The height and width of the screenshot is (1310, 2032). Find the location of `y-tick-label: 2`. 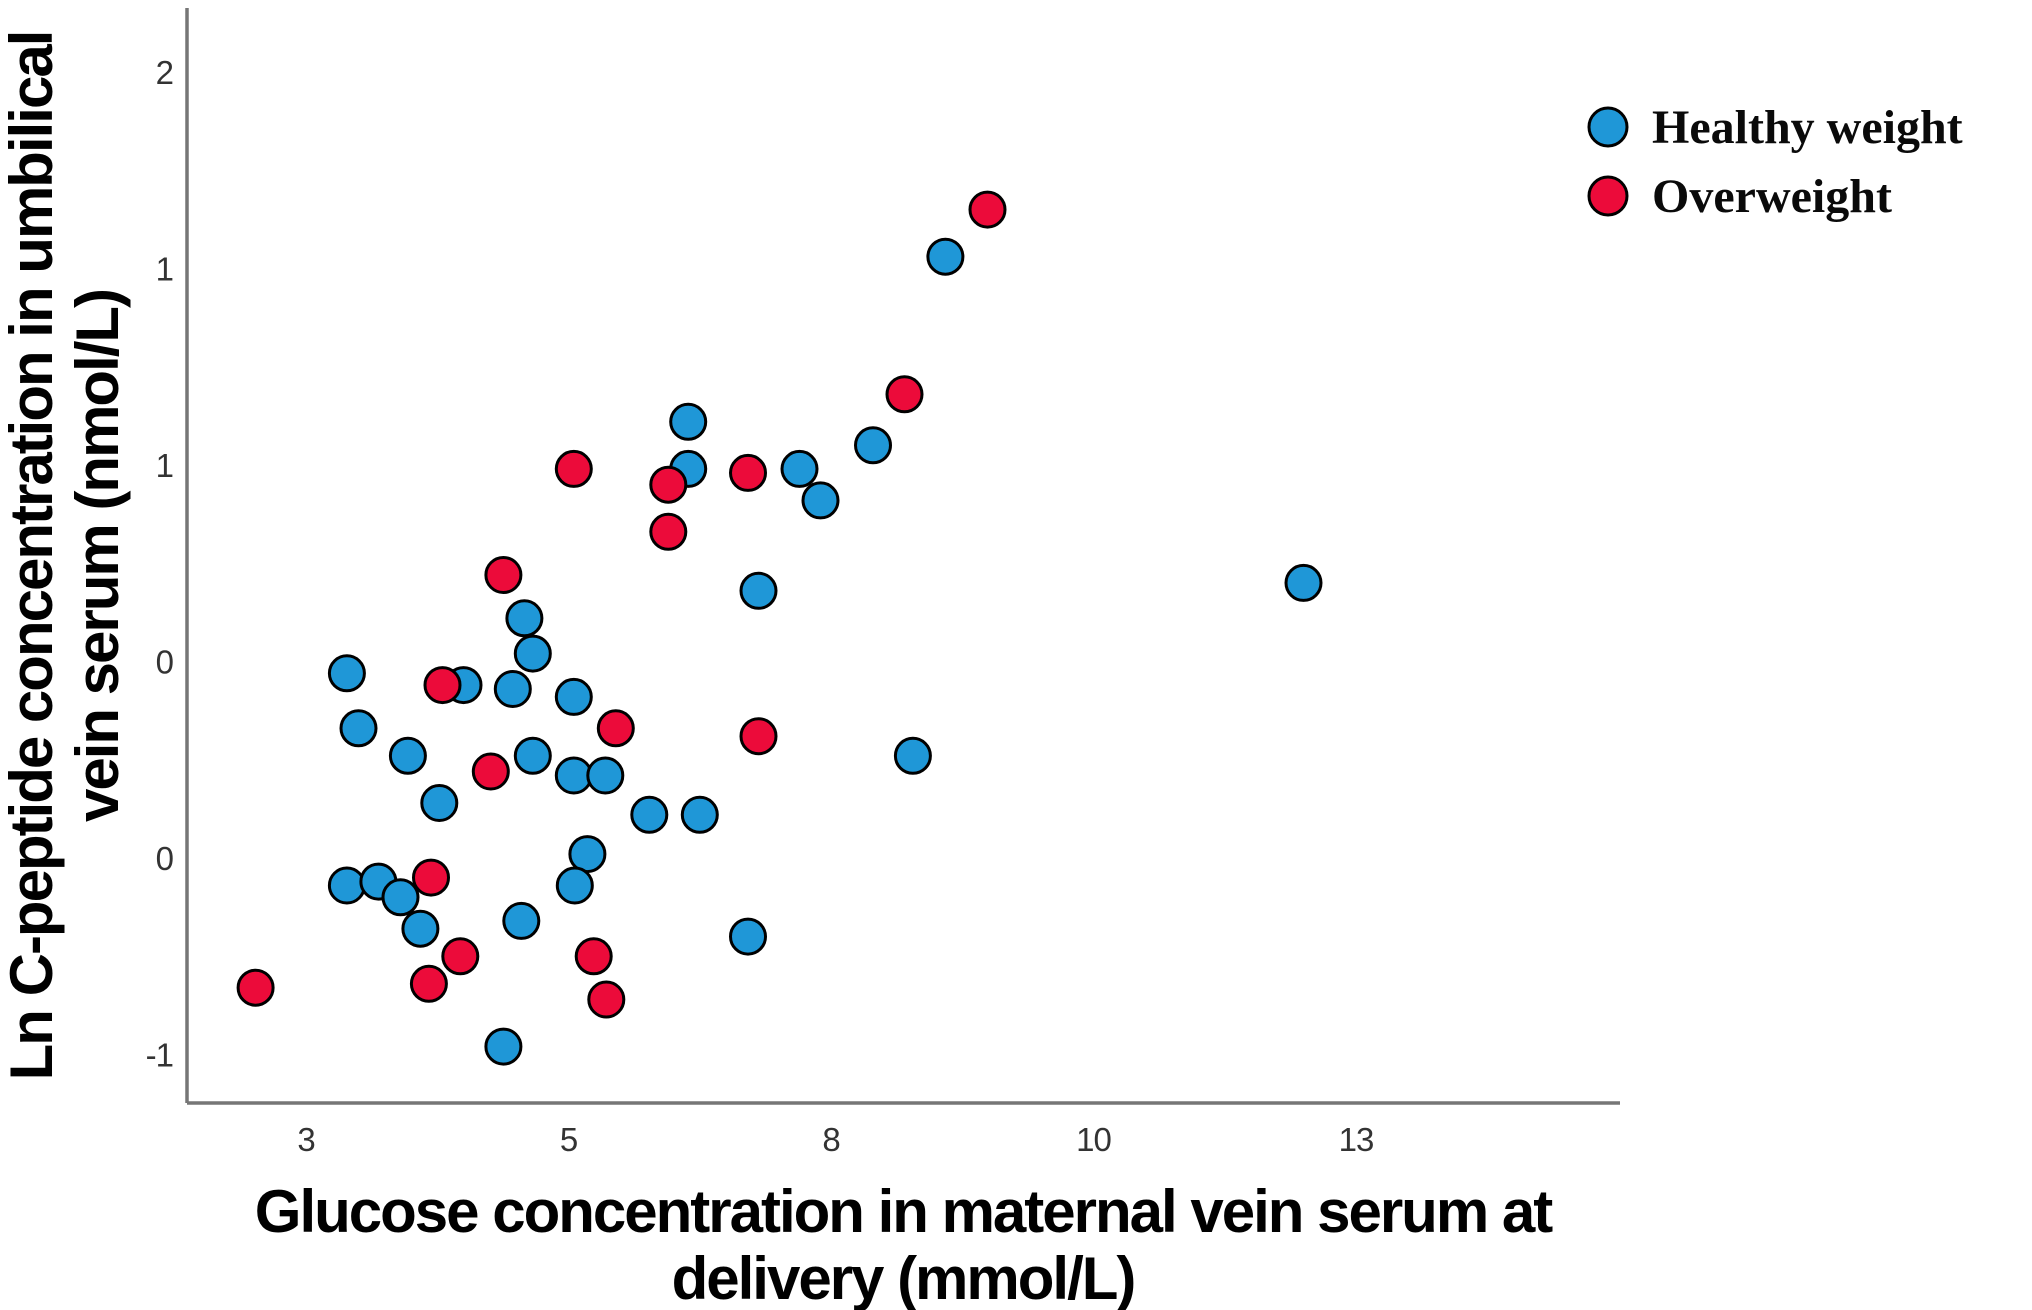

y-tick-label: 2 is located at coordinates (164, 72).